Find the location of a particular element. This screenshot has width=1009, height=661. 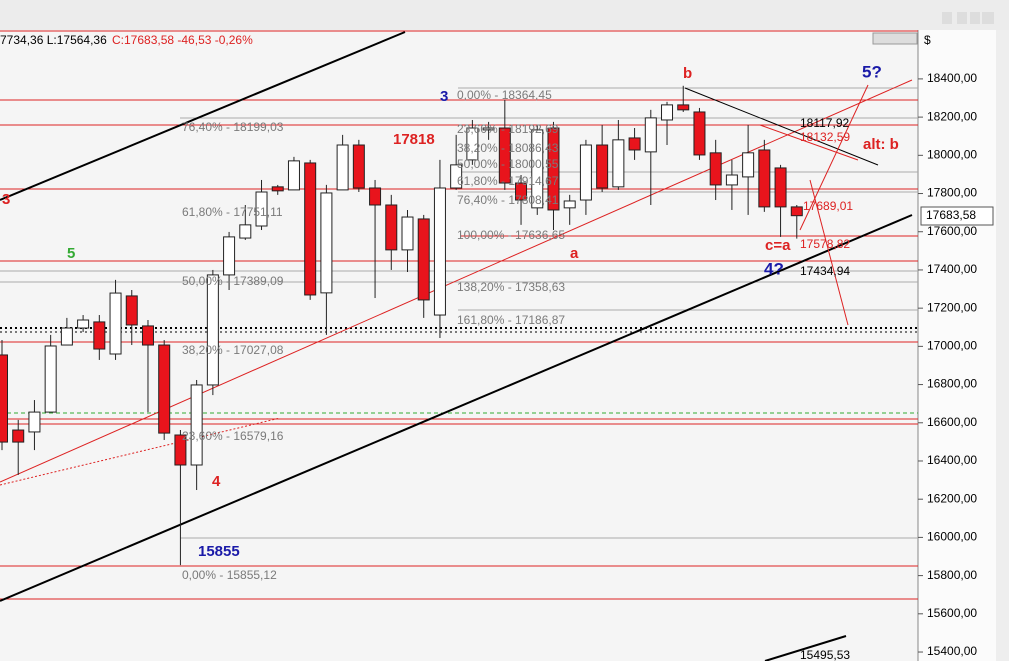

price-label: 18132,59 is located at coordinates (825, 137).